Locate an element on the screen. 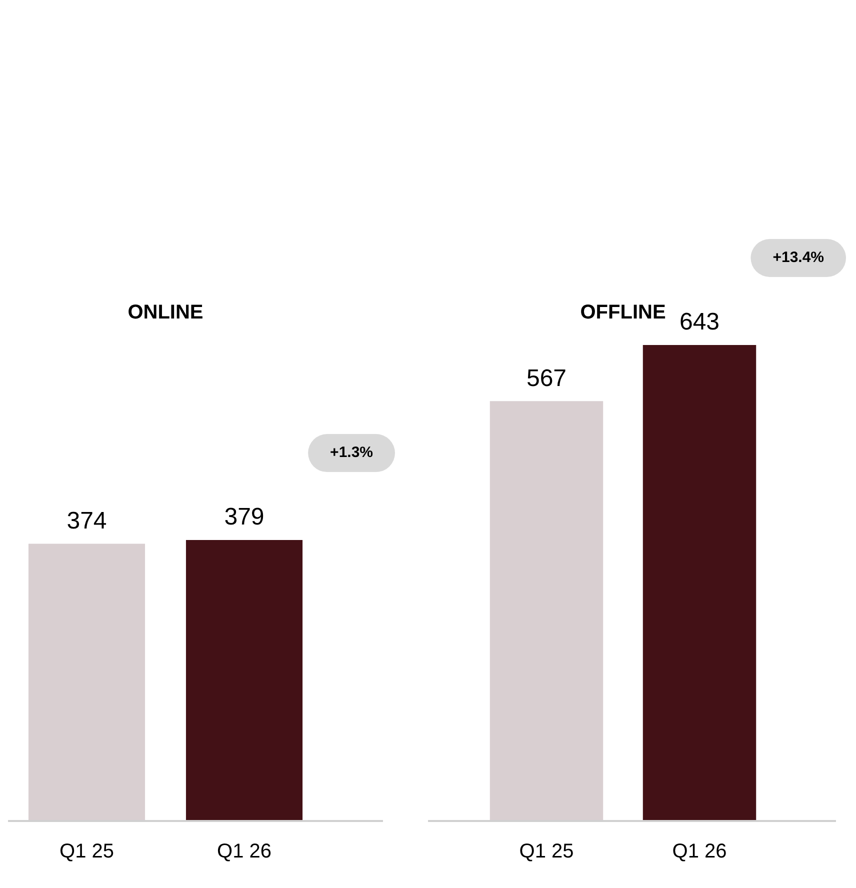 The height and width of the screenshot is (888, 856). chart-title: ONLINE is located at coordinates (166, 313).